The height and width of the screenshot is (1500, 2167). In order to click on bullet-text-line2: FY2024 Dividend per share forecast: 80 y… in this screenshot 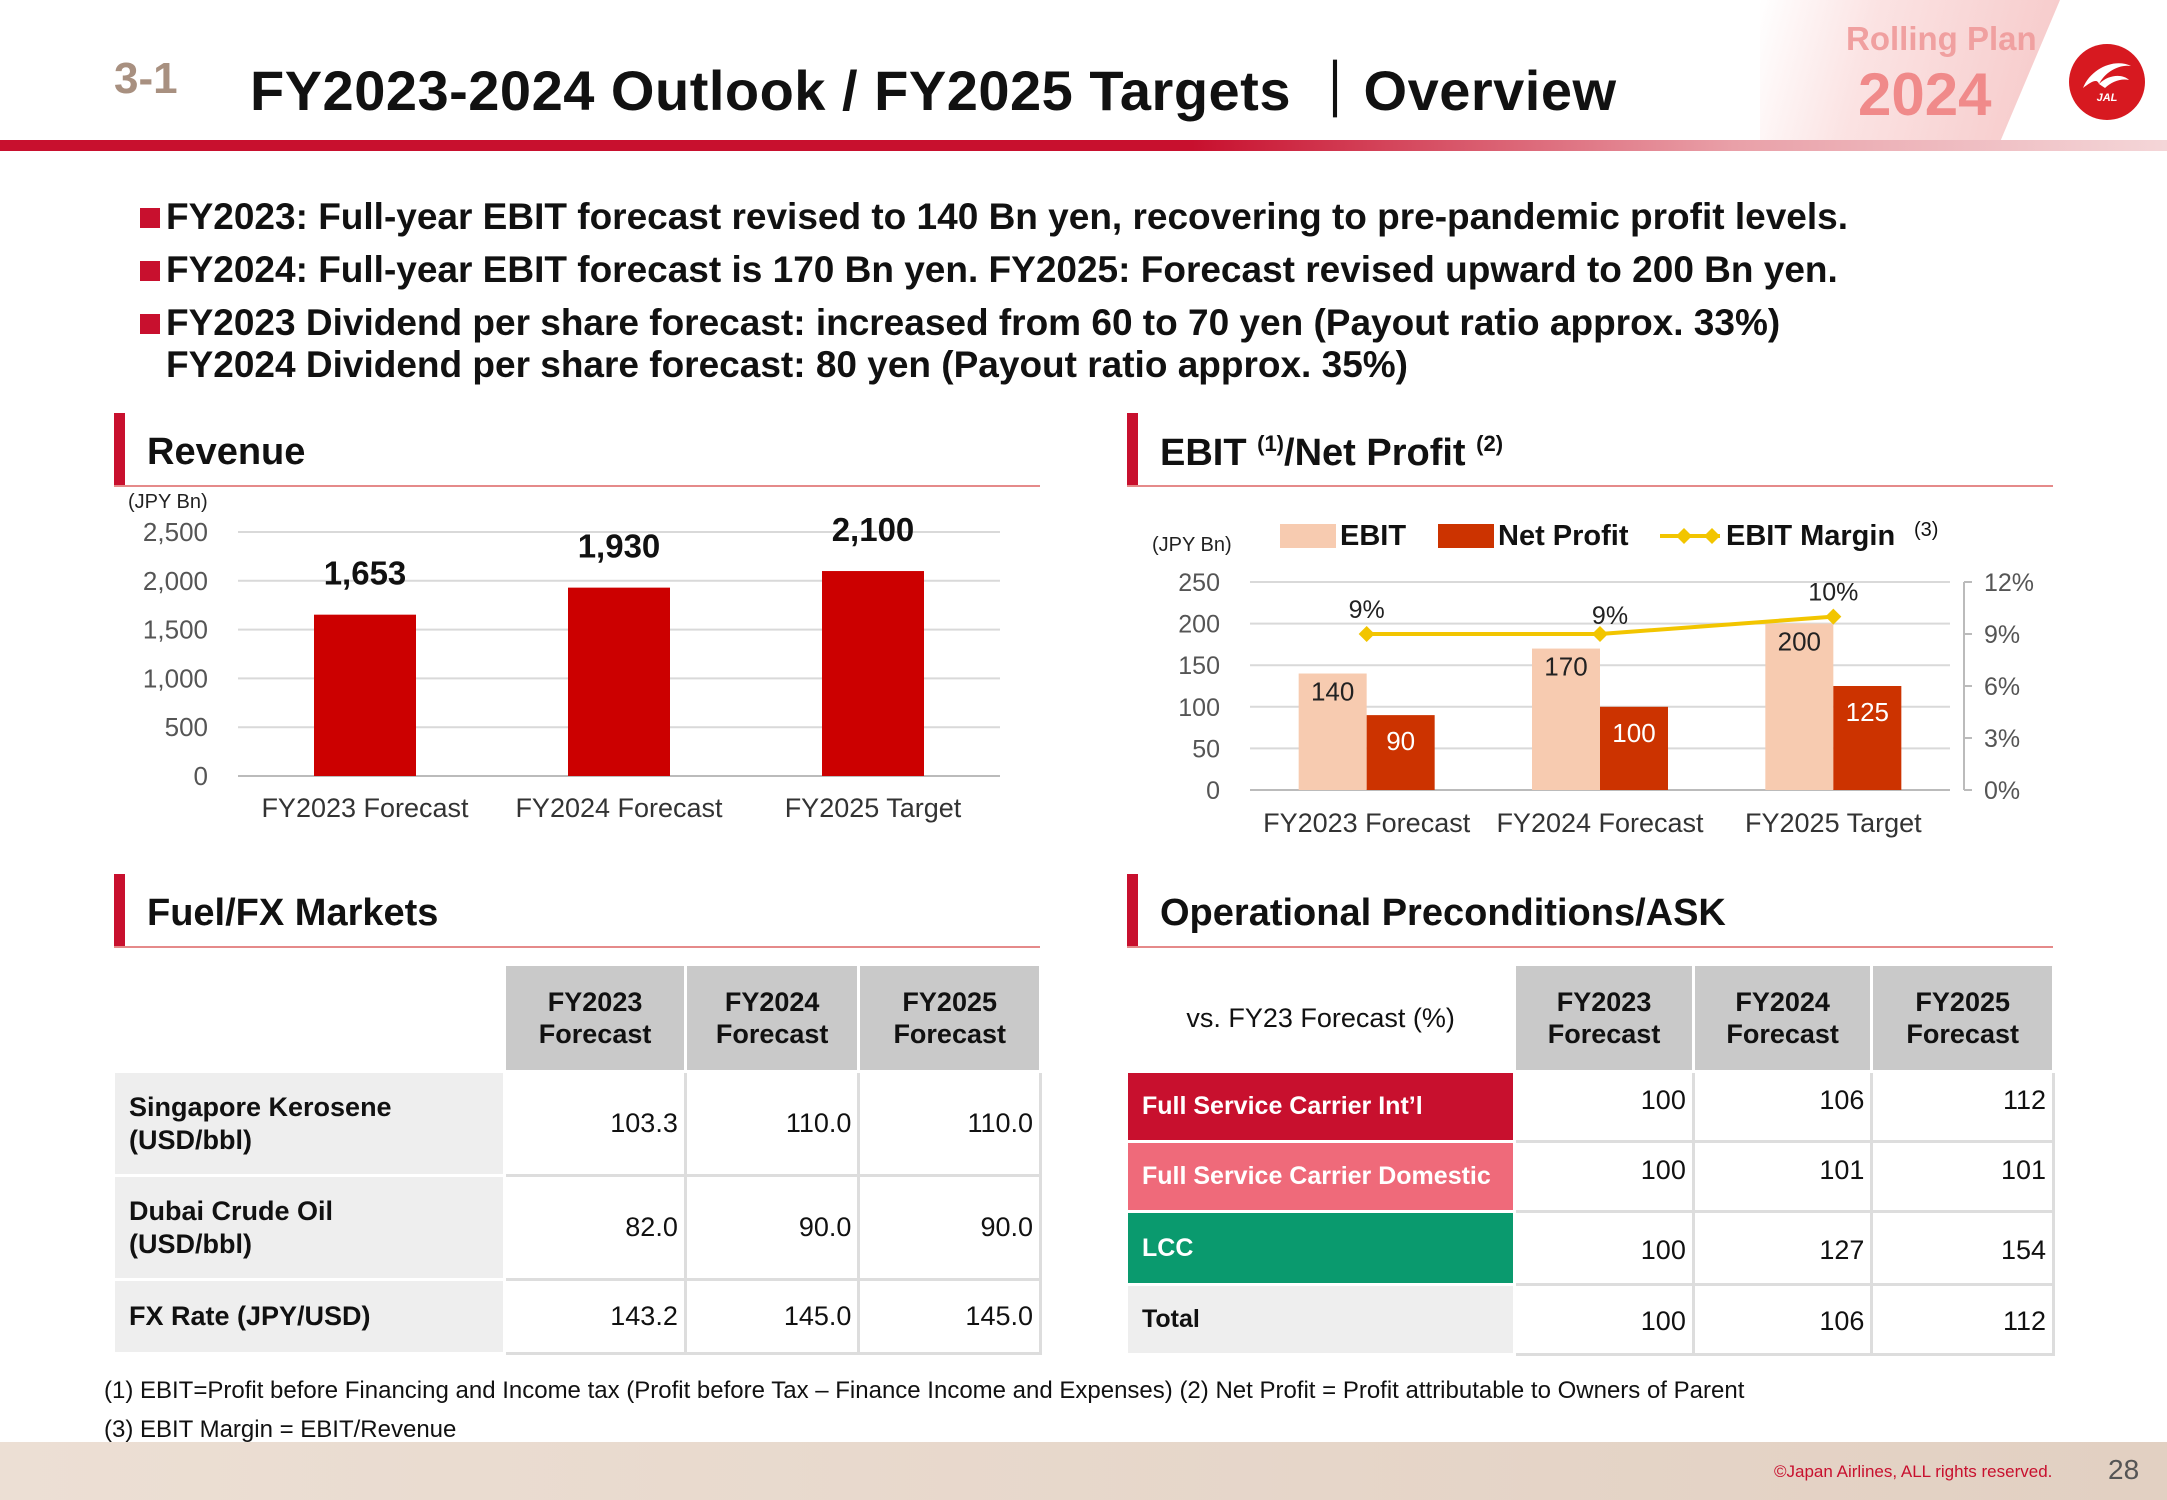, I will do `click(787, 364)`.